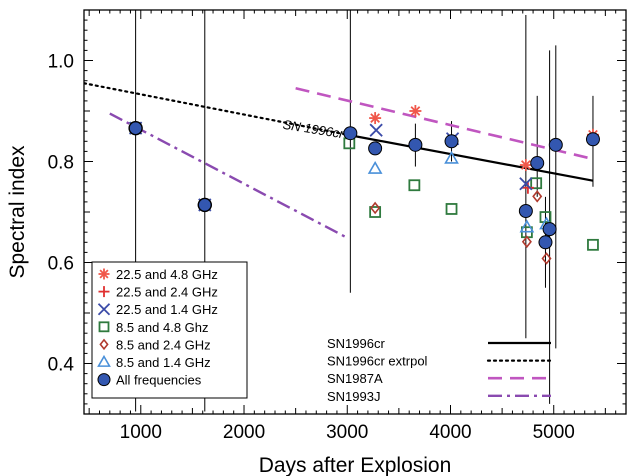 Image resolution: width=641 pixels, height=476 pixels. I want to click on model-line-dashdot, so click(228, 175).